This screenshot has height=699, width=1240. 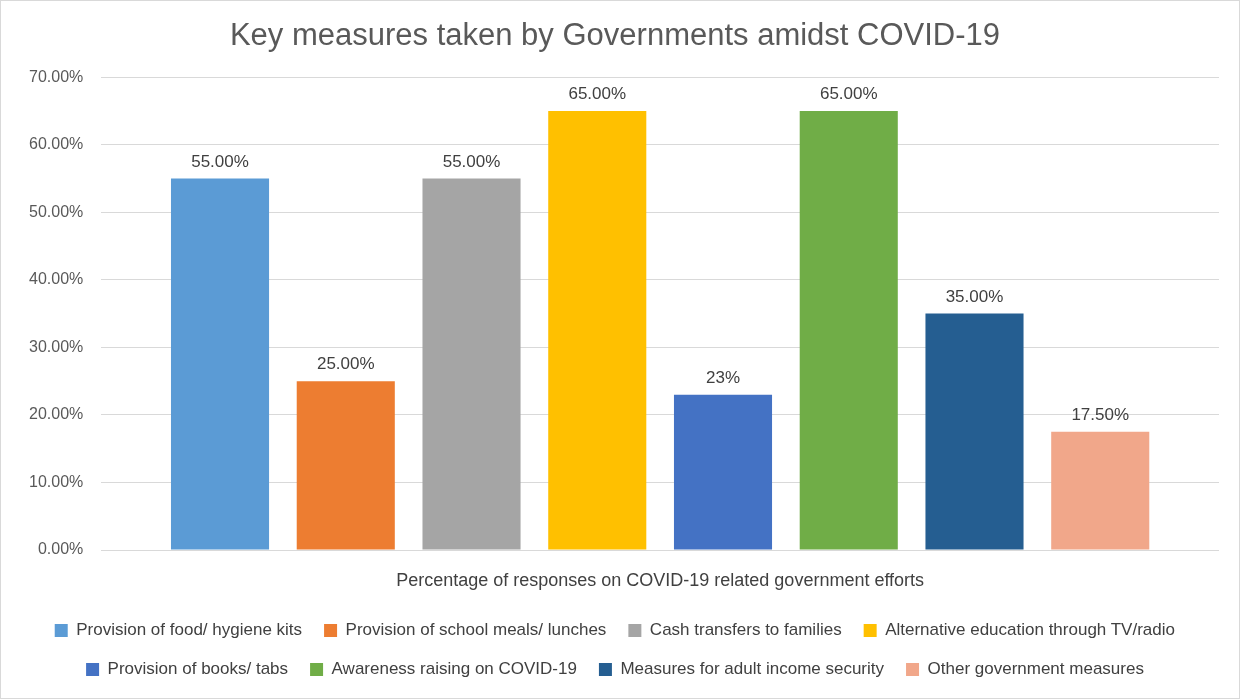 I want to click on legend-label: Other government measures, so click(x=1035, y=669).